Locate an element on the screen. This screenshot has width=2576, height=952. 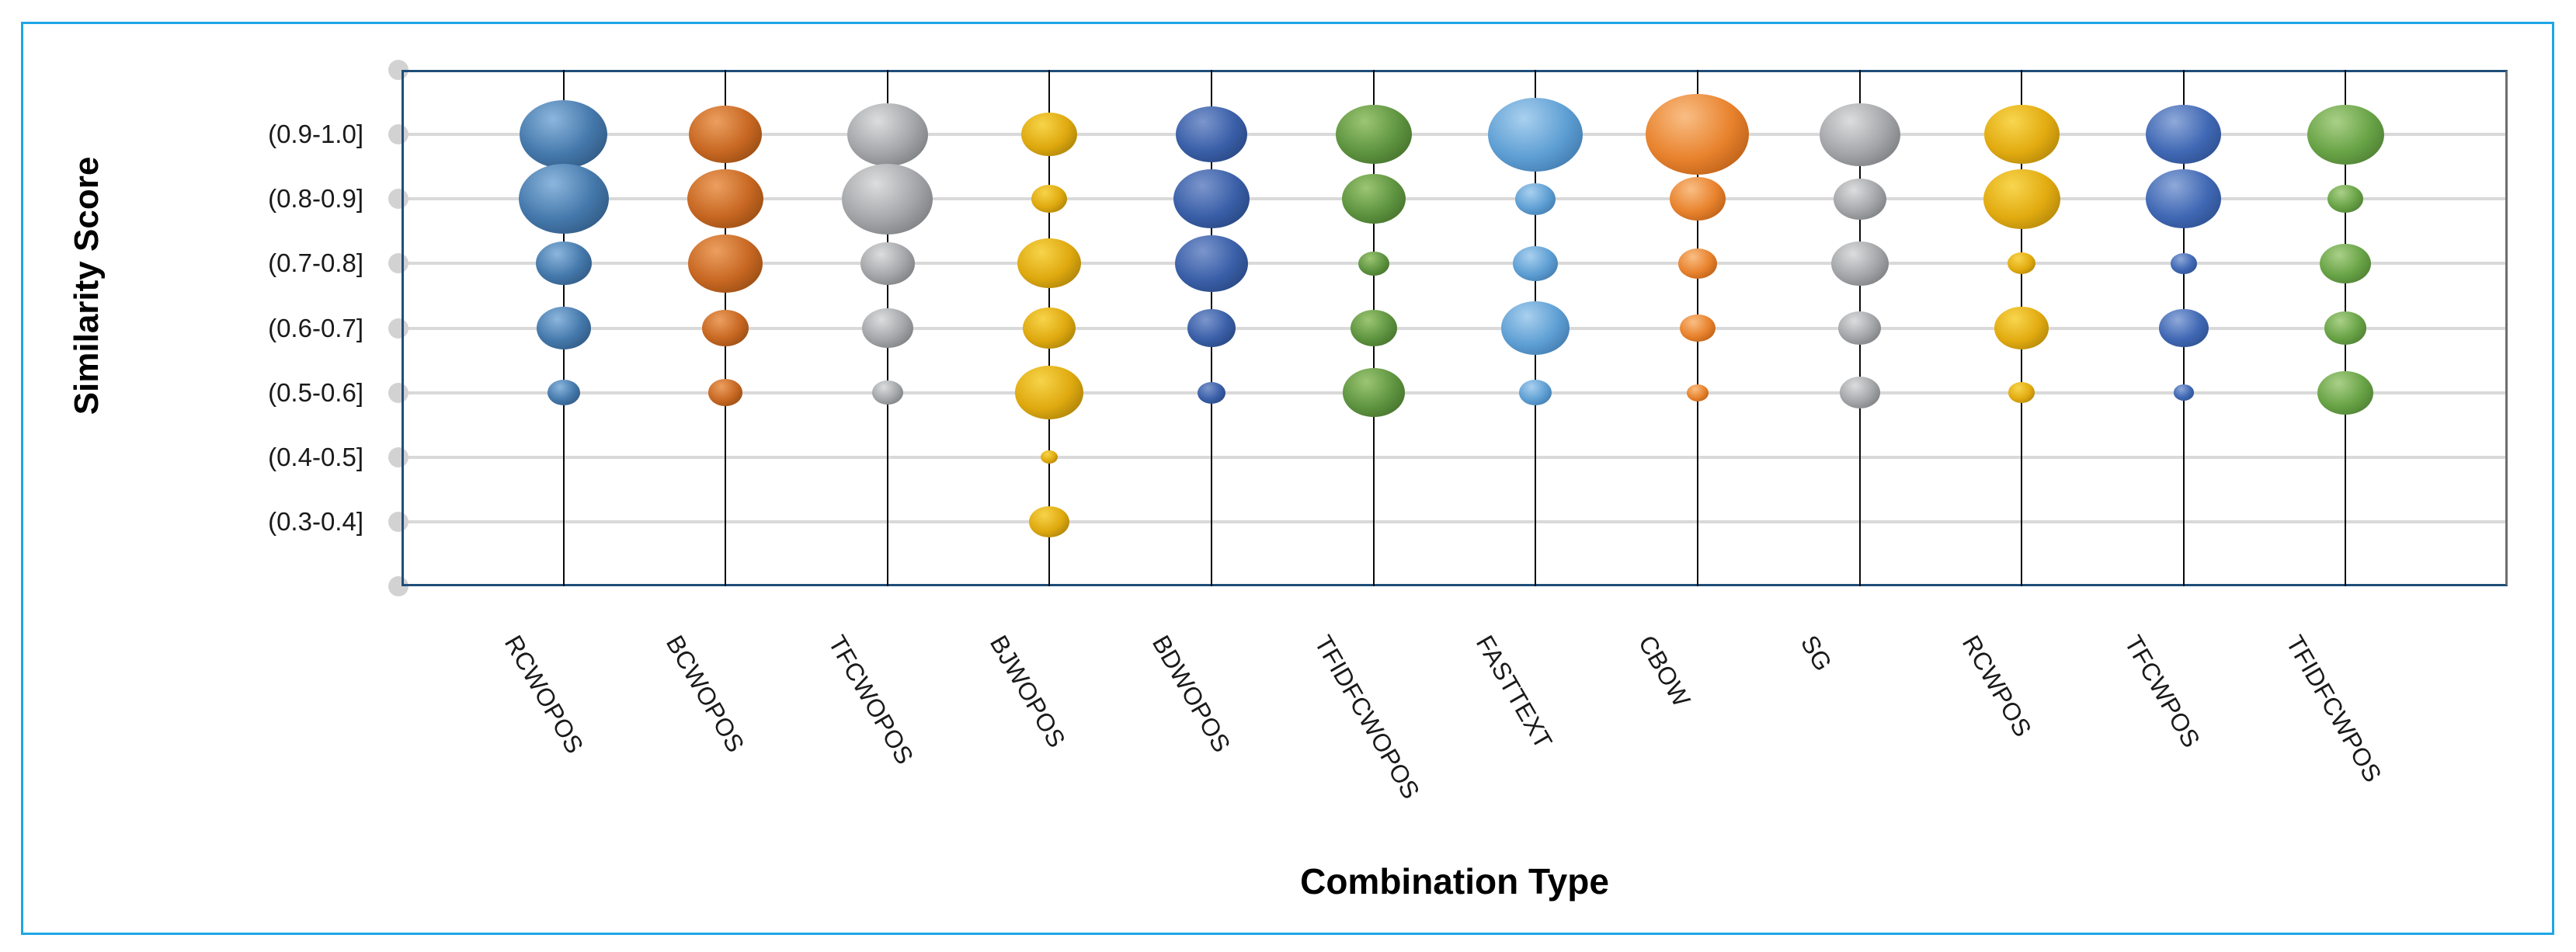
bubble-TFIDFCWOPOS-(0.9-1.0] is located at coordinates (1373, 134).